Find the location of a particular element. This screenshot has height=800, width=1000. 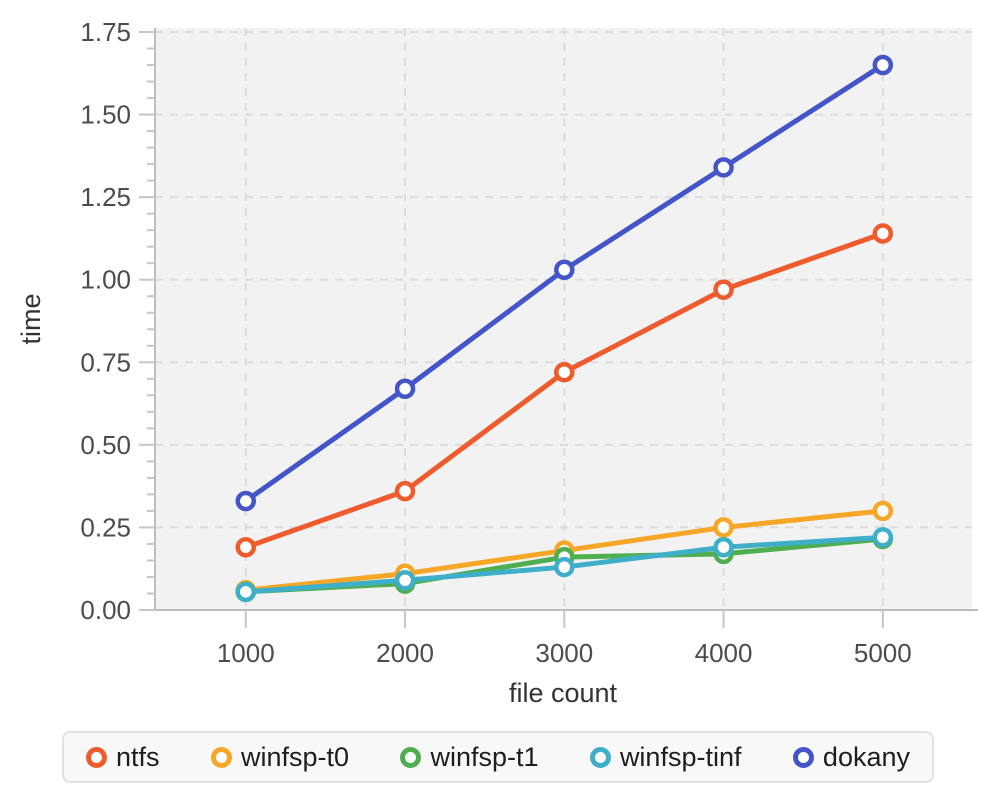

legend-marker-winfsp-t1-icon is located at coordinates (411, 757).